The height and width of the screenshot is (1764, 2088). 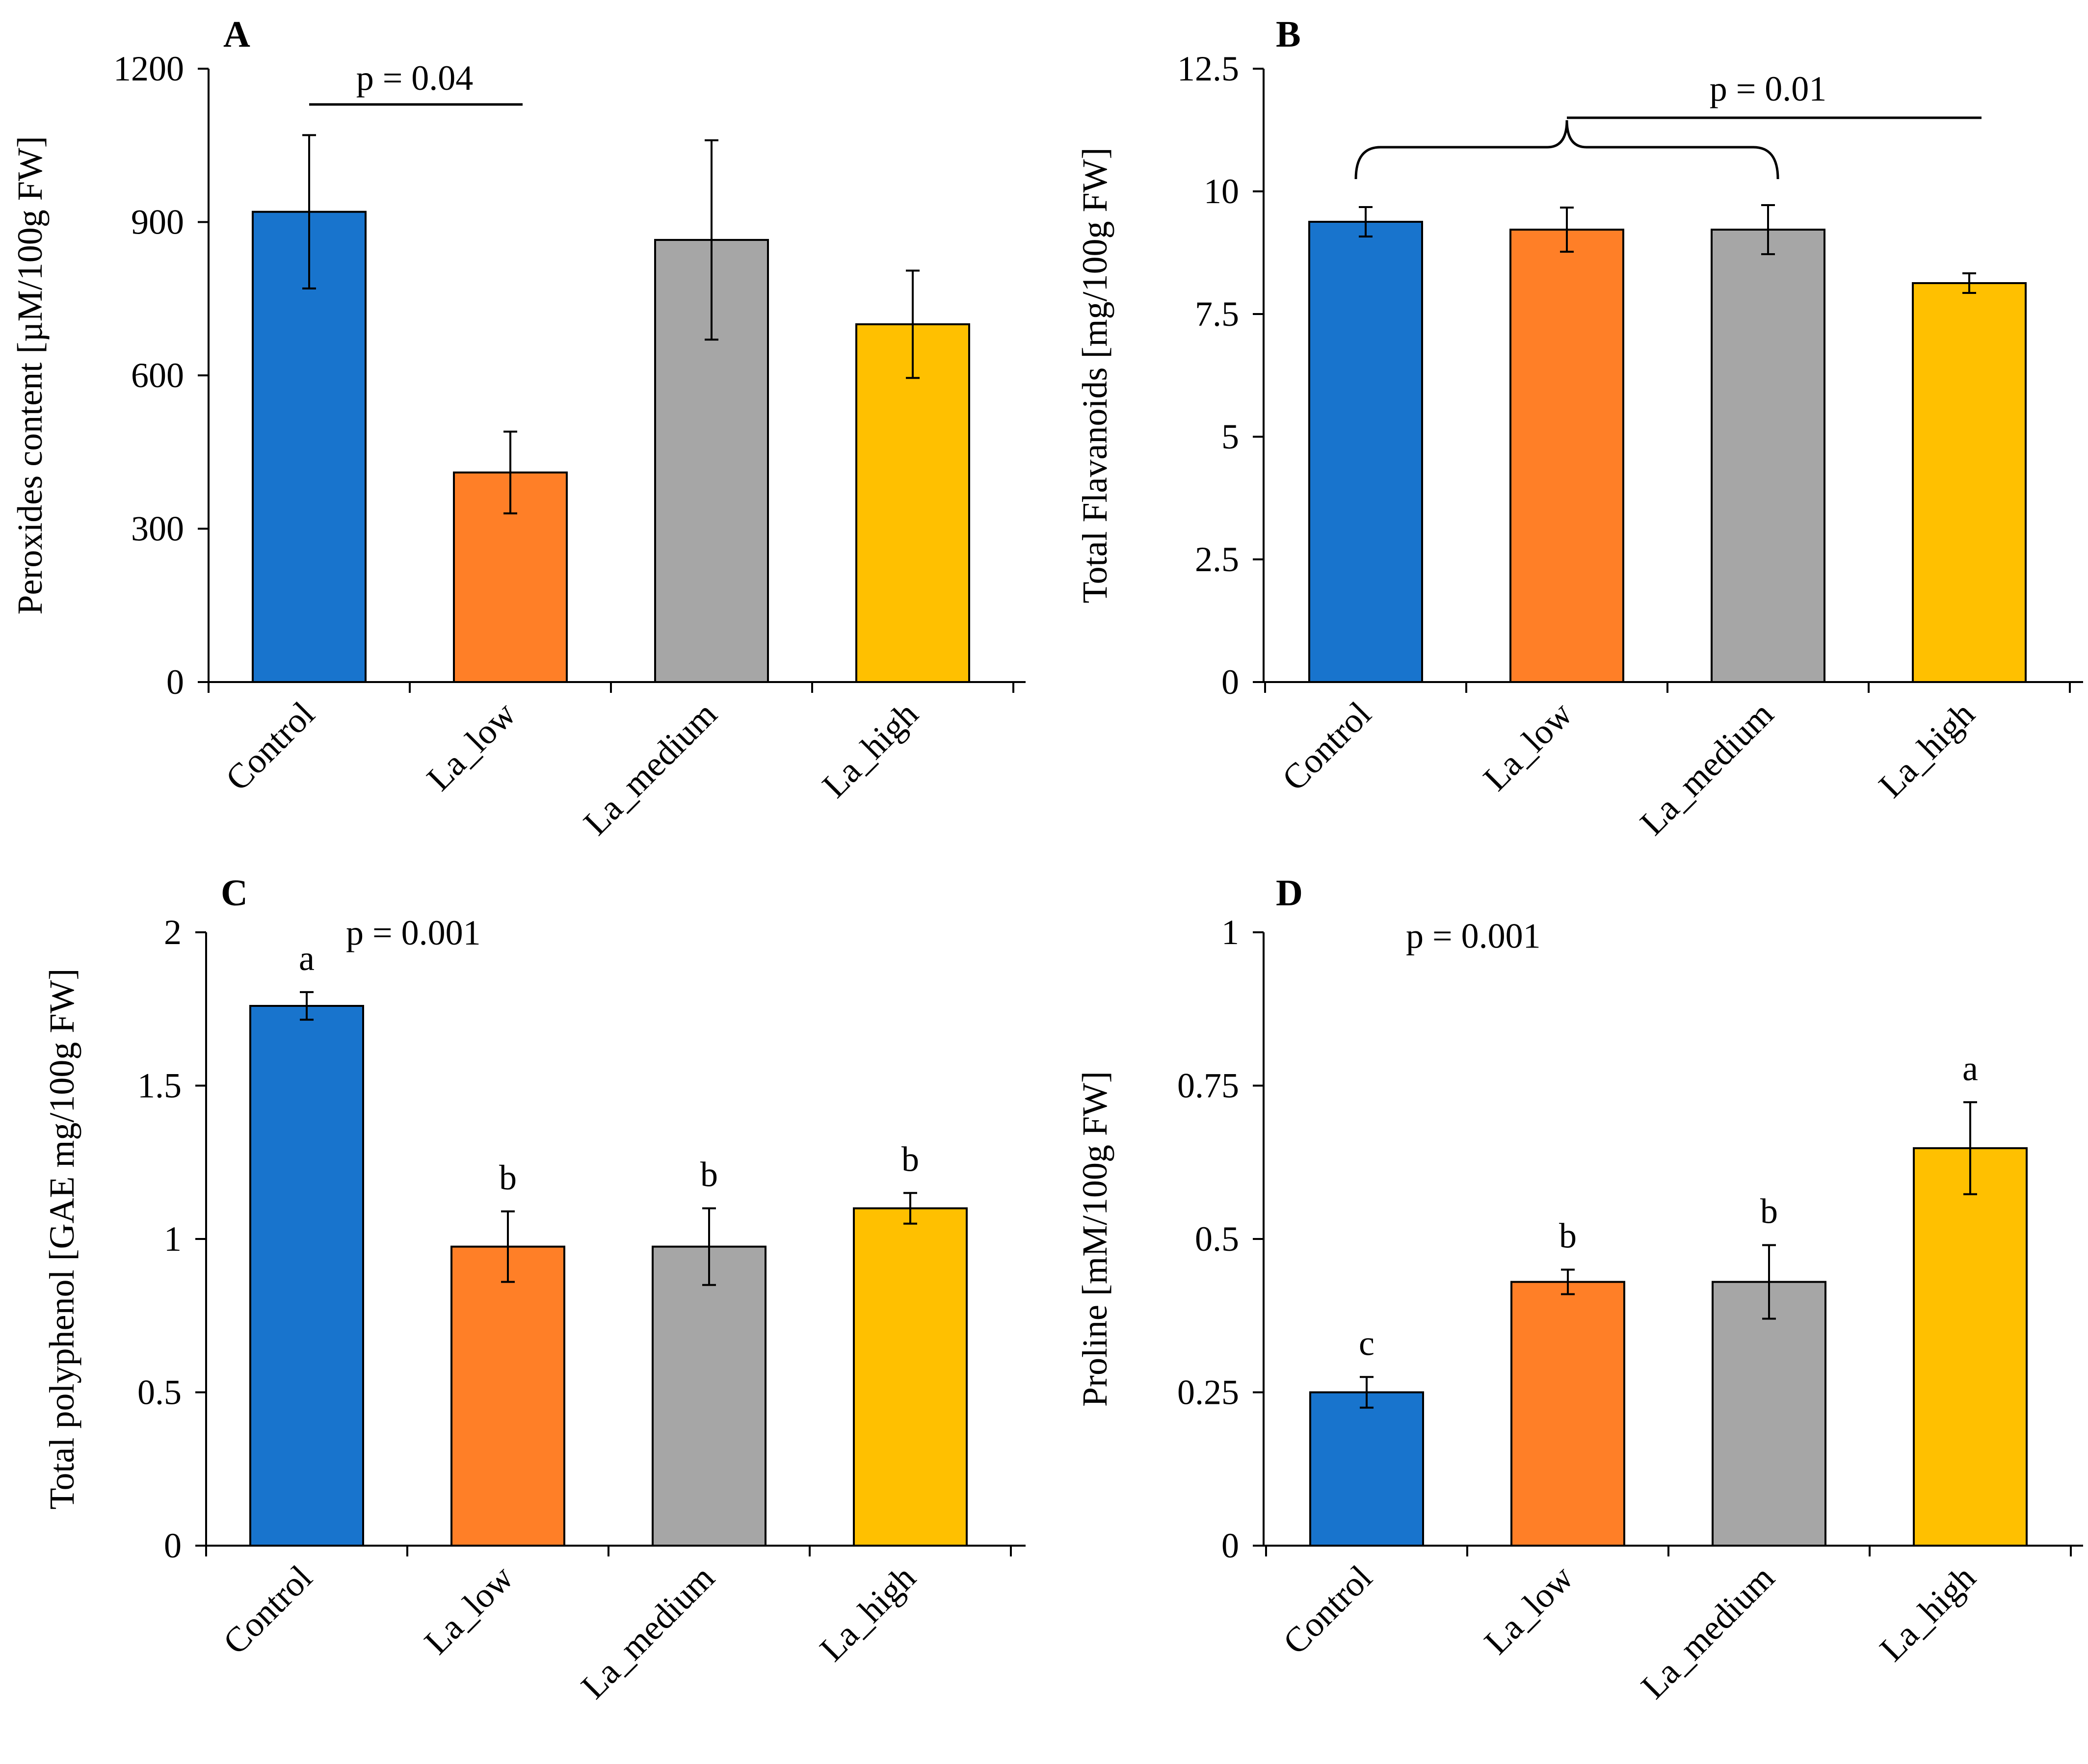 I want to click on y-axis-label: Total polyphenol [GAE mg/100g FW], so click(x=61, y=1239).